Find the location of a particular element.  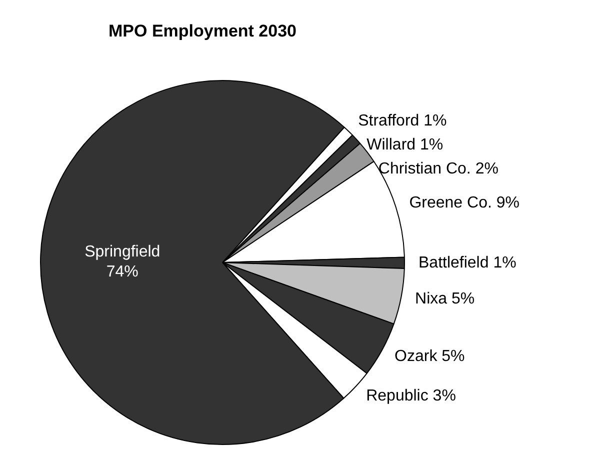

slice-label: Christian Co. 2% is located at coordinates (438, 169).